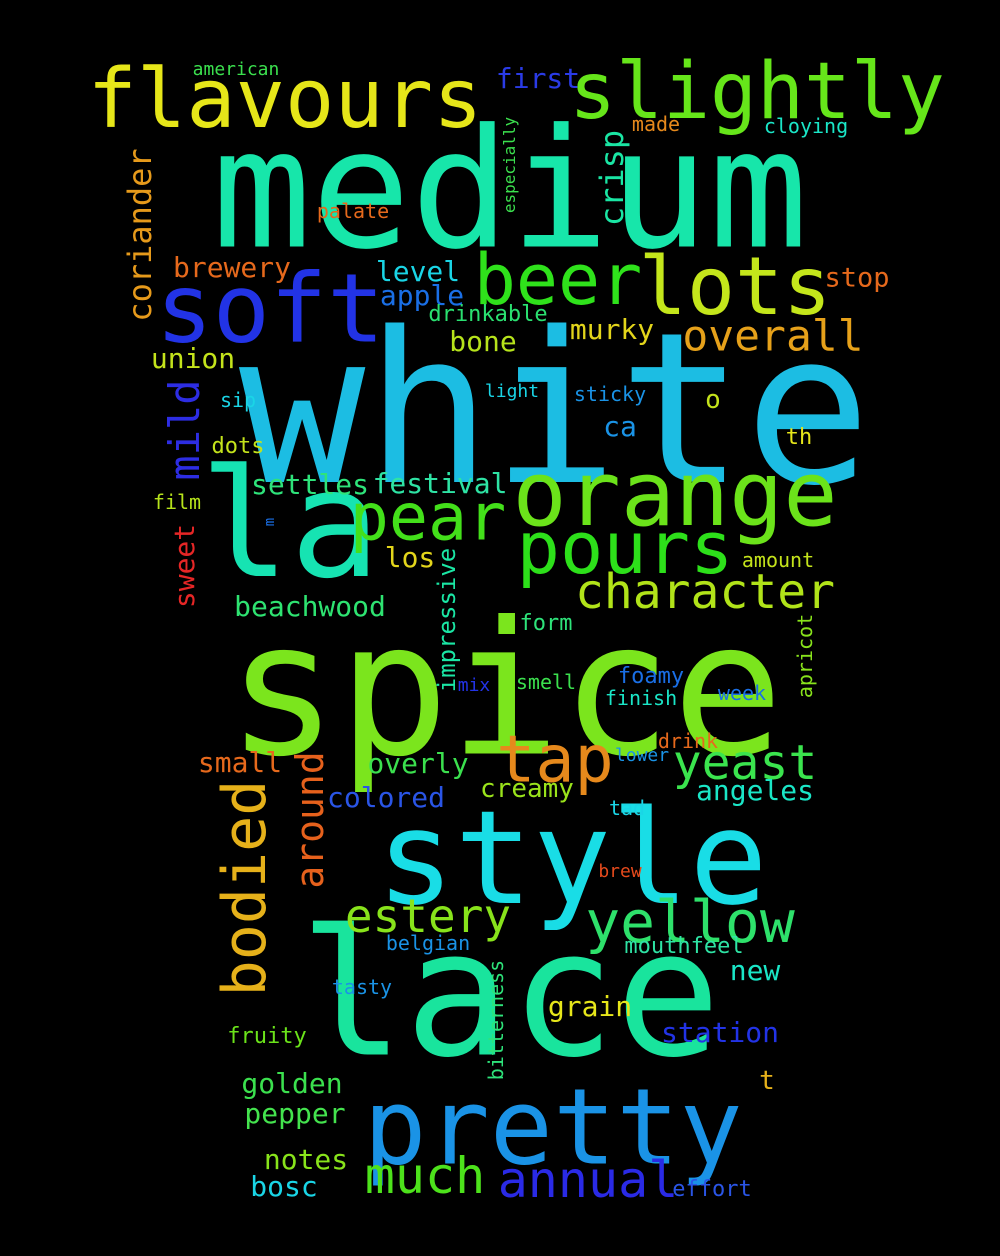 This screenshot has width=1000, height=1256. Describe the element at coordinates (778, 560) in the screenshot. I see `word-amount: amount` at that location.